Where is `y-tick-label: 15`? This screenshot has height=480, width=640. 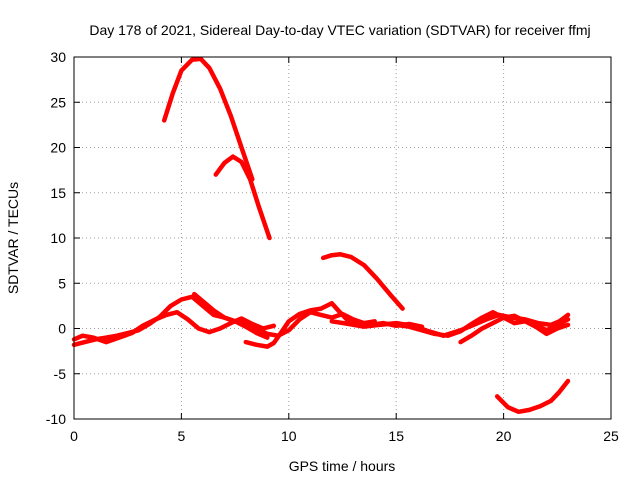 y-tick-label: 15 is located at coordinates (58, 193).